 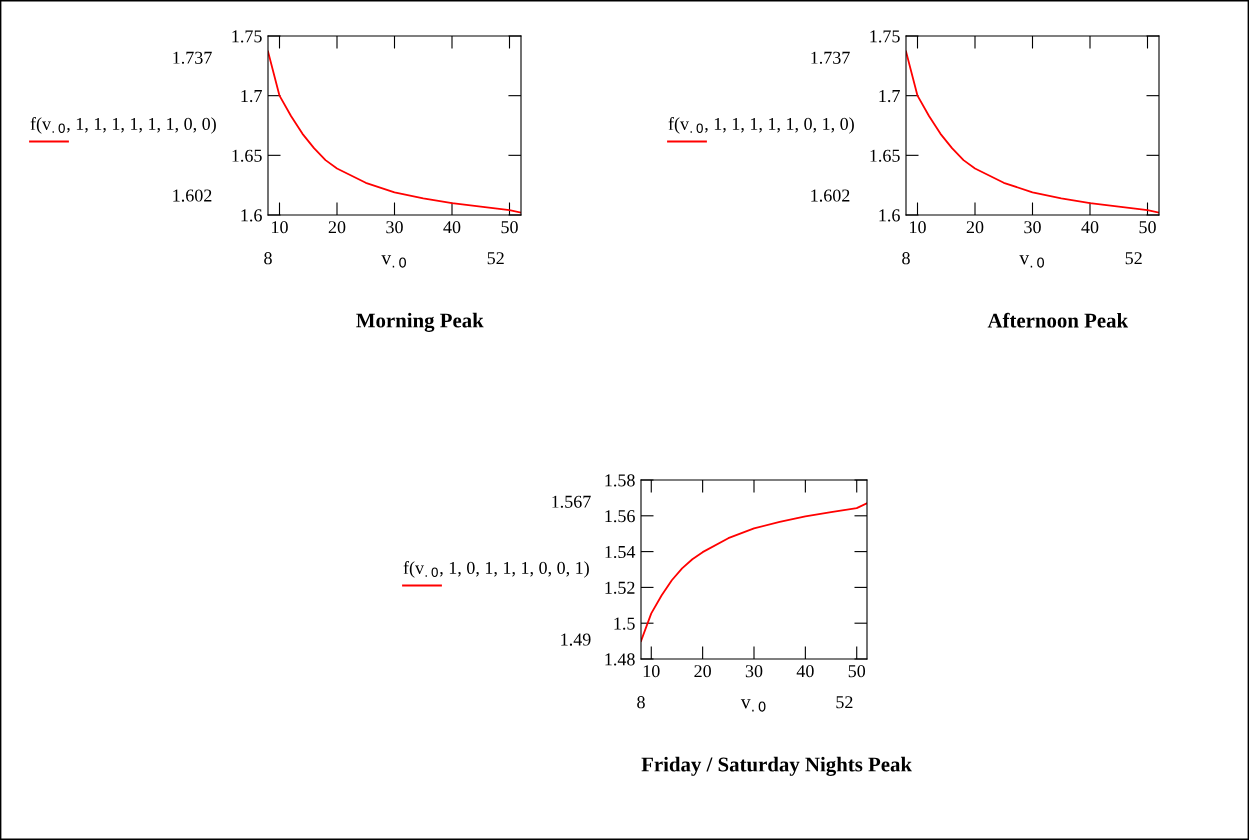 What do you see at coordinates (496, 569) in the screenshot?
I see `text: f(v$_{.0}$, 1, 0, 1, 1, 1, 0, 0, 1)` at bounding box center [496, 569].